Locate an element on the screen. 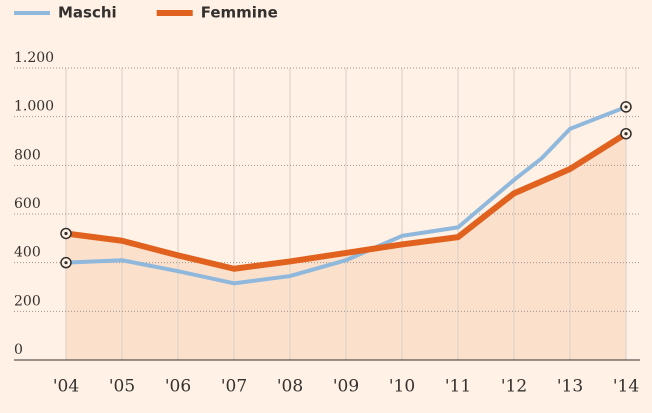 Image resolution: width=652 pixels, height=413 pixels. x-tick-label: '07 is located at coordinates (234, 387).